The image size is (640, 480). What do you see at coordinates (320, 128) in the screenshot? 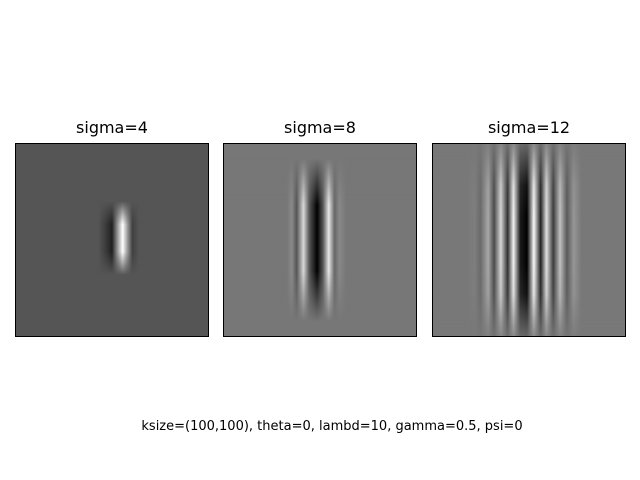
I see `panel-title-sigma-8: sigma=8` at bounding box center [320, 128].